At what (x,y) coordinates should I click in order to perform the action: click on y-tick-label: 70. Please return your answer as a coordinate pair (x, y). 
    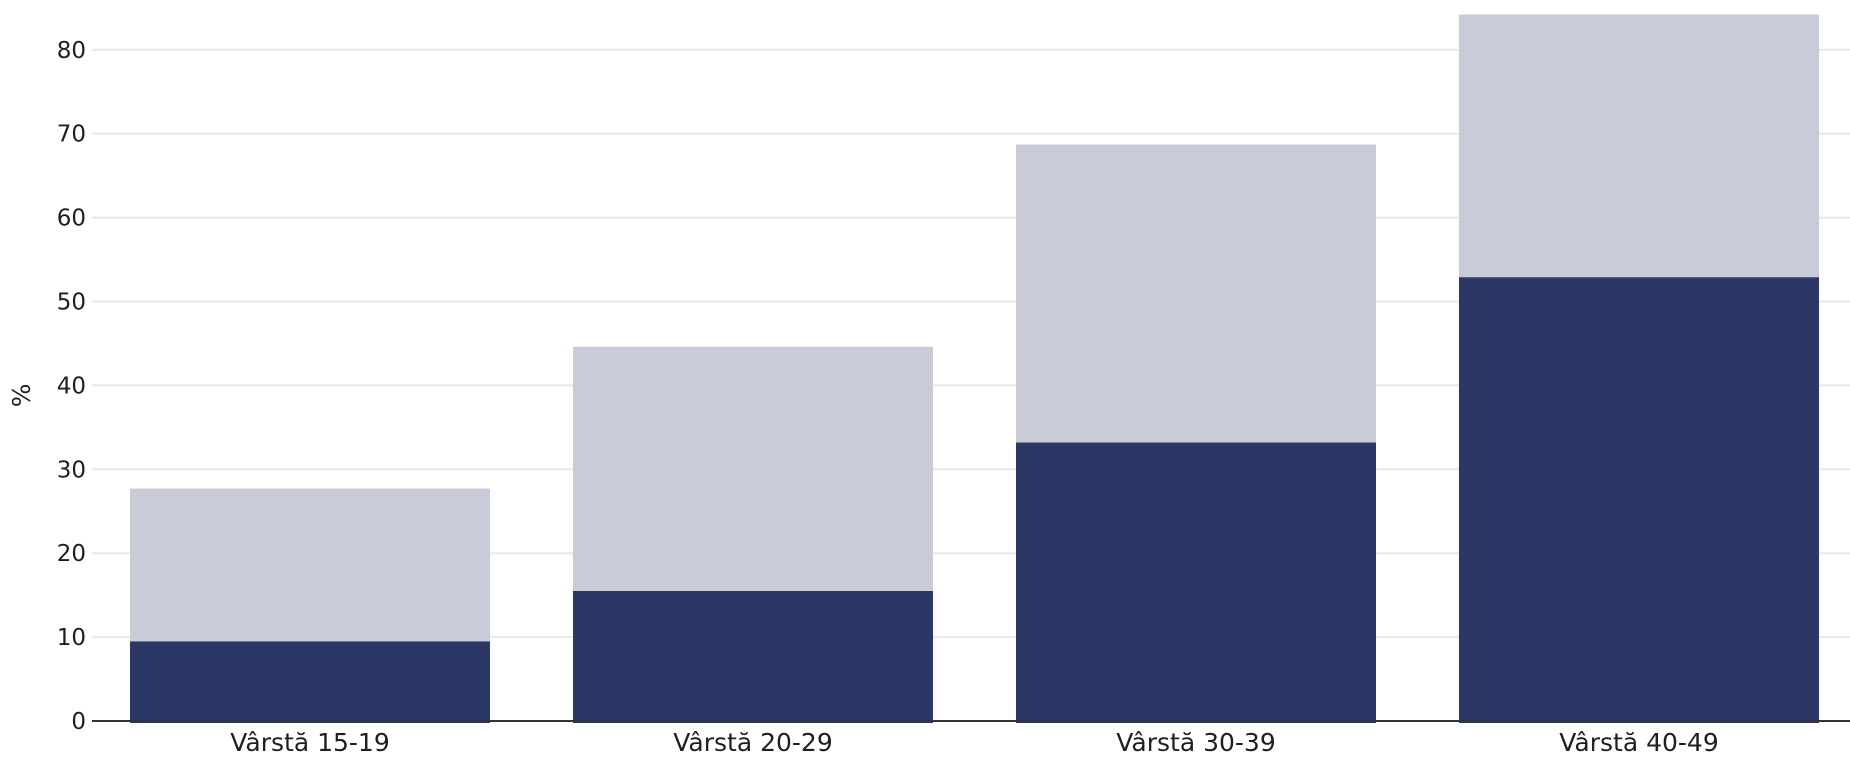
    Looking at the image, I should click on (71, 135).